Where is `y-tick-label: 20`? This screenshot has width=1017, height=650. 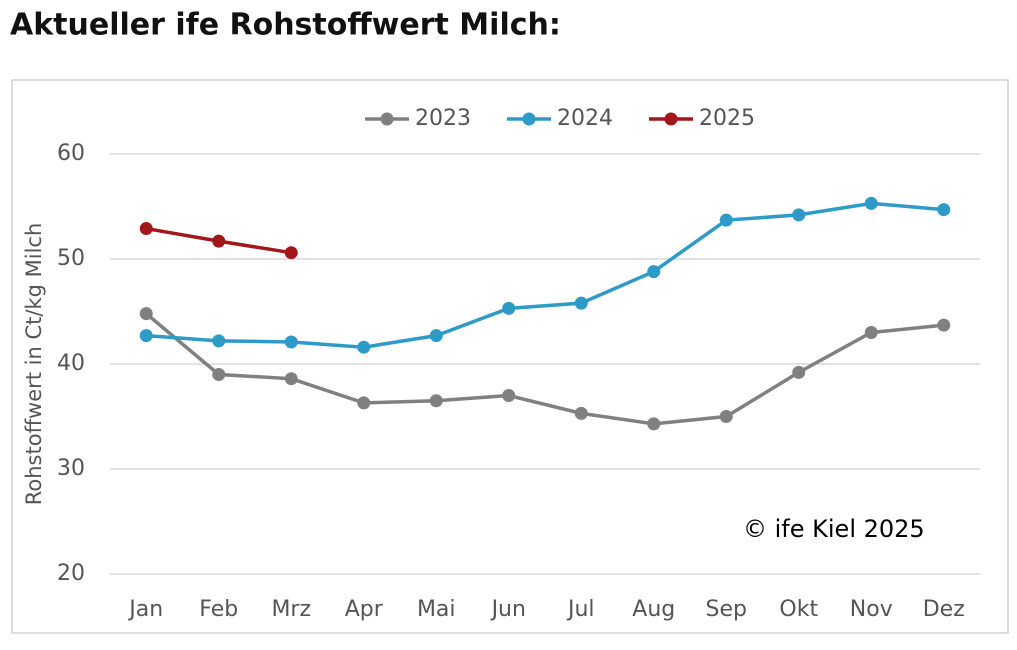
y-tick-label: 20 is located at coordinates (71, 573).